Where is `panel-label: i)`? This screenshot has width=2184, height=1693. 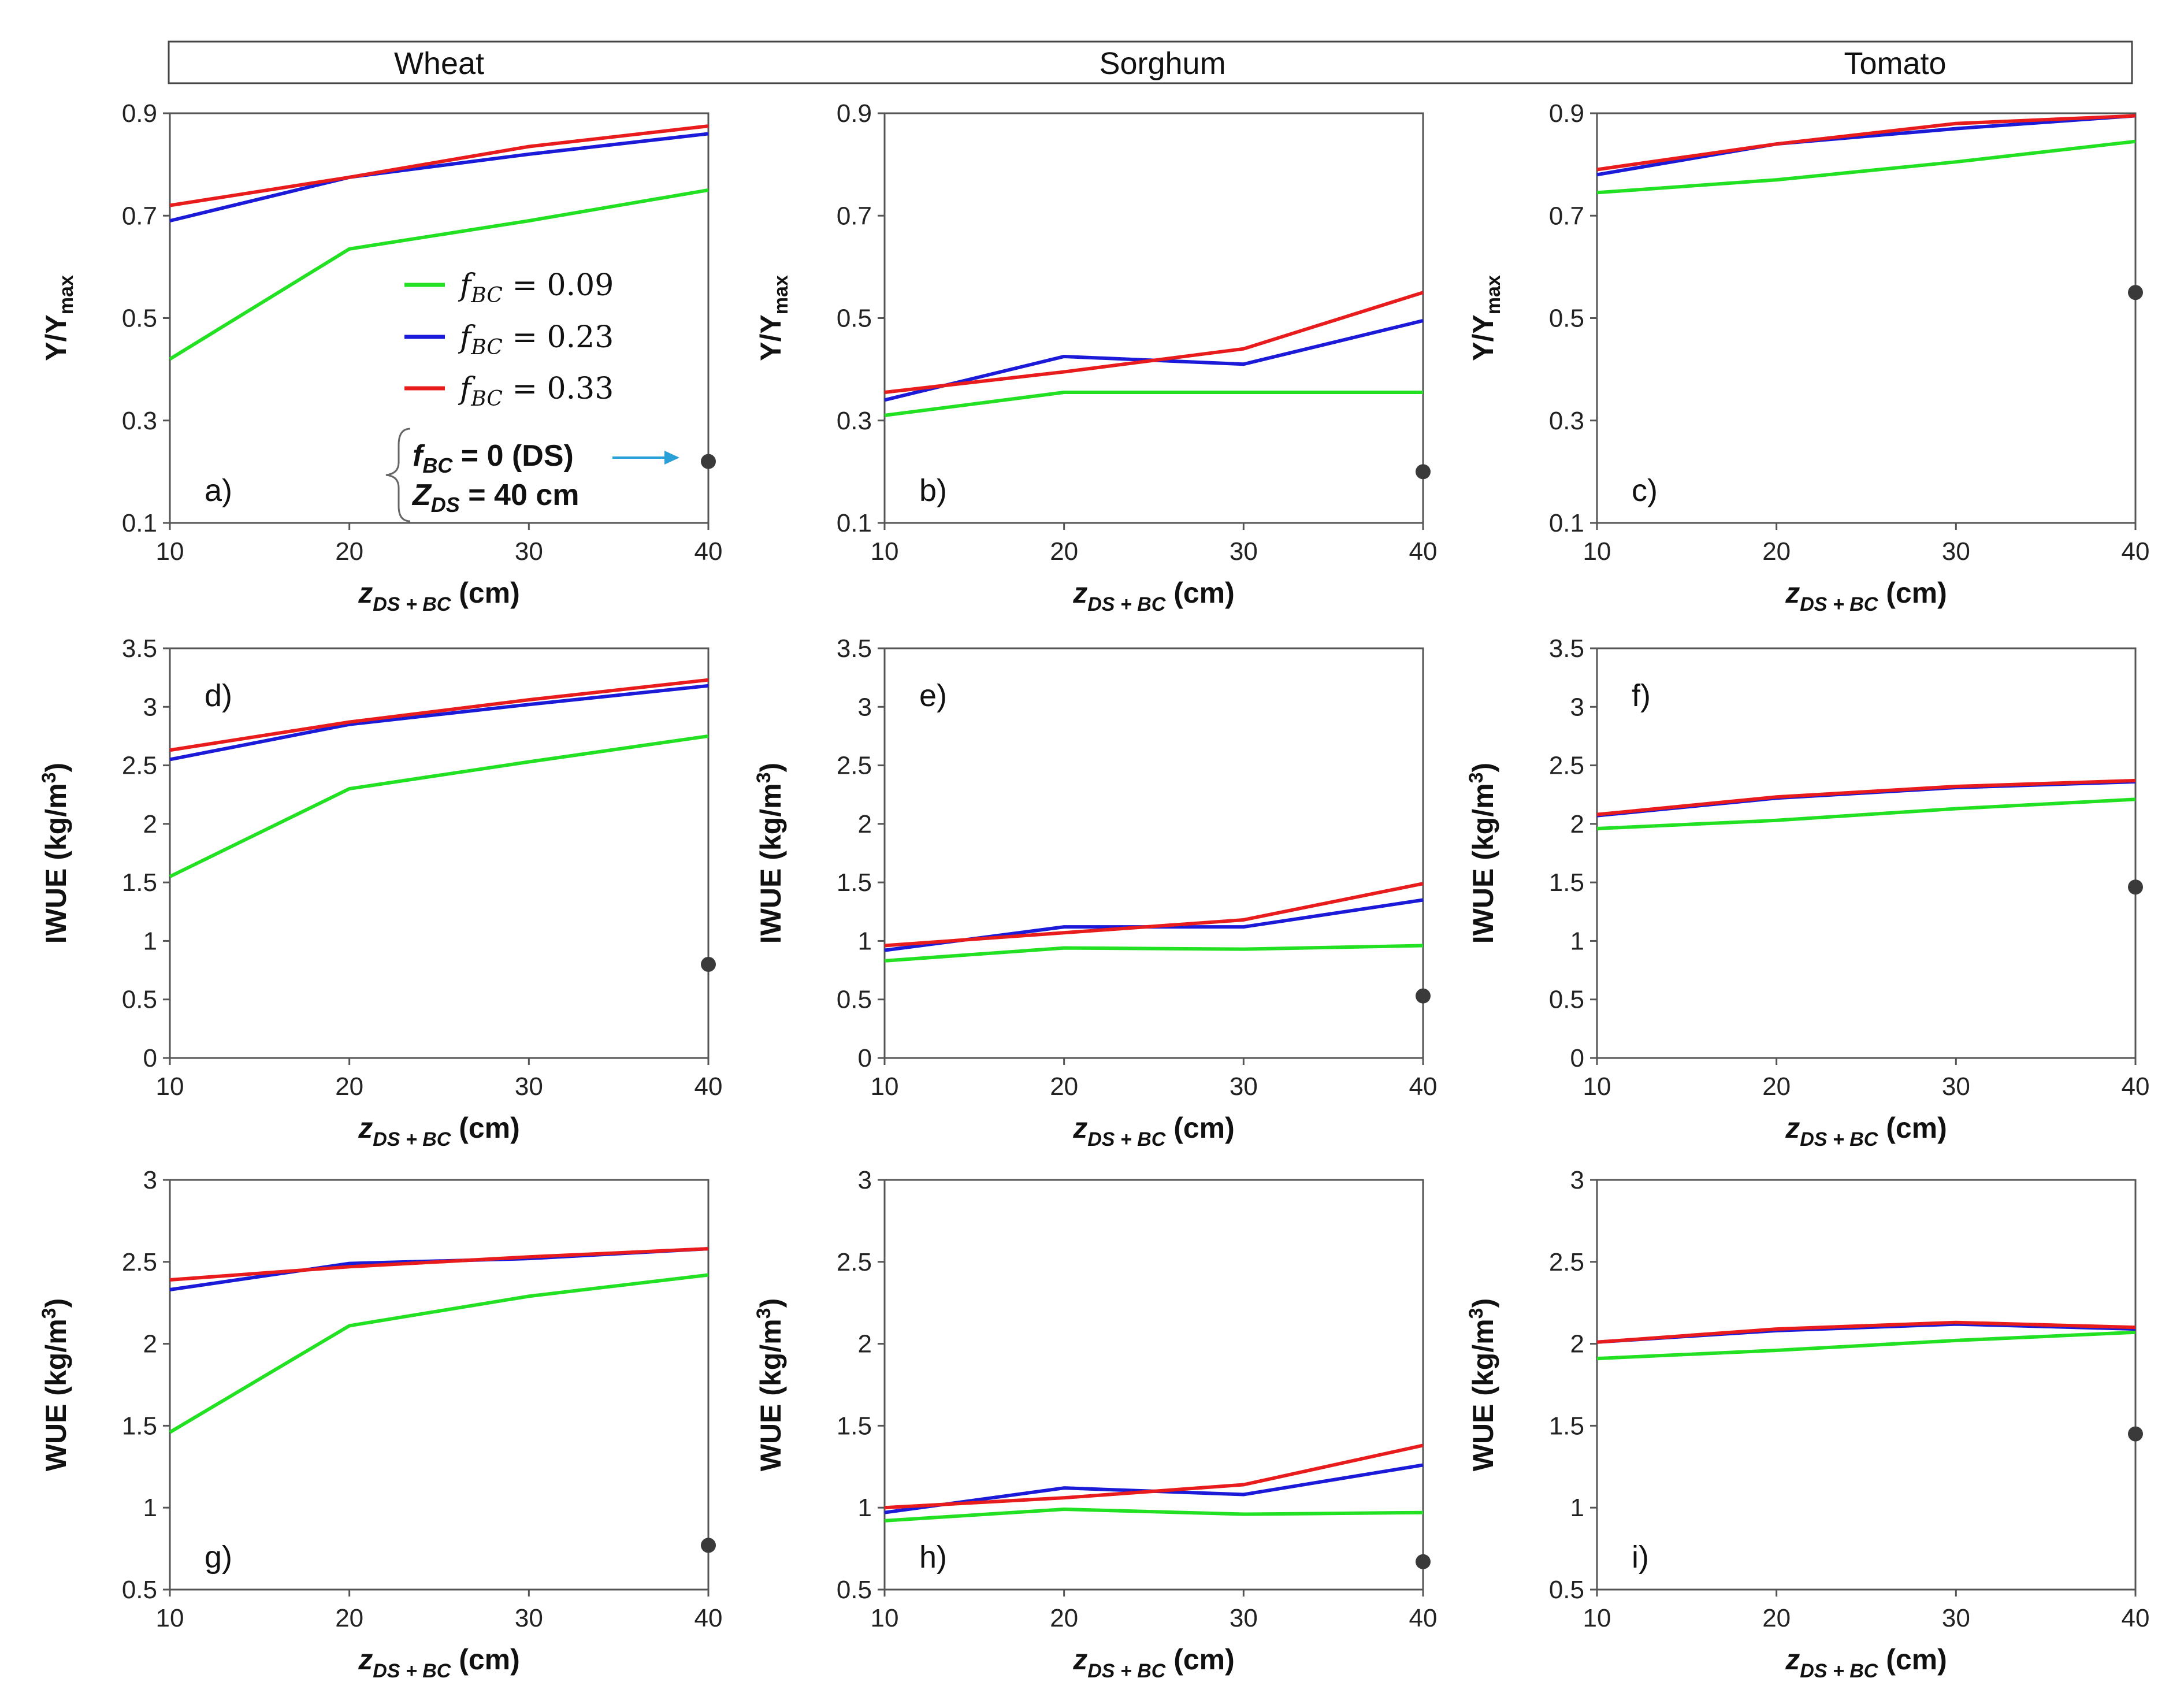 panel-label: i) is located at coordinates (1640, 1557).